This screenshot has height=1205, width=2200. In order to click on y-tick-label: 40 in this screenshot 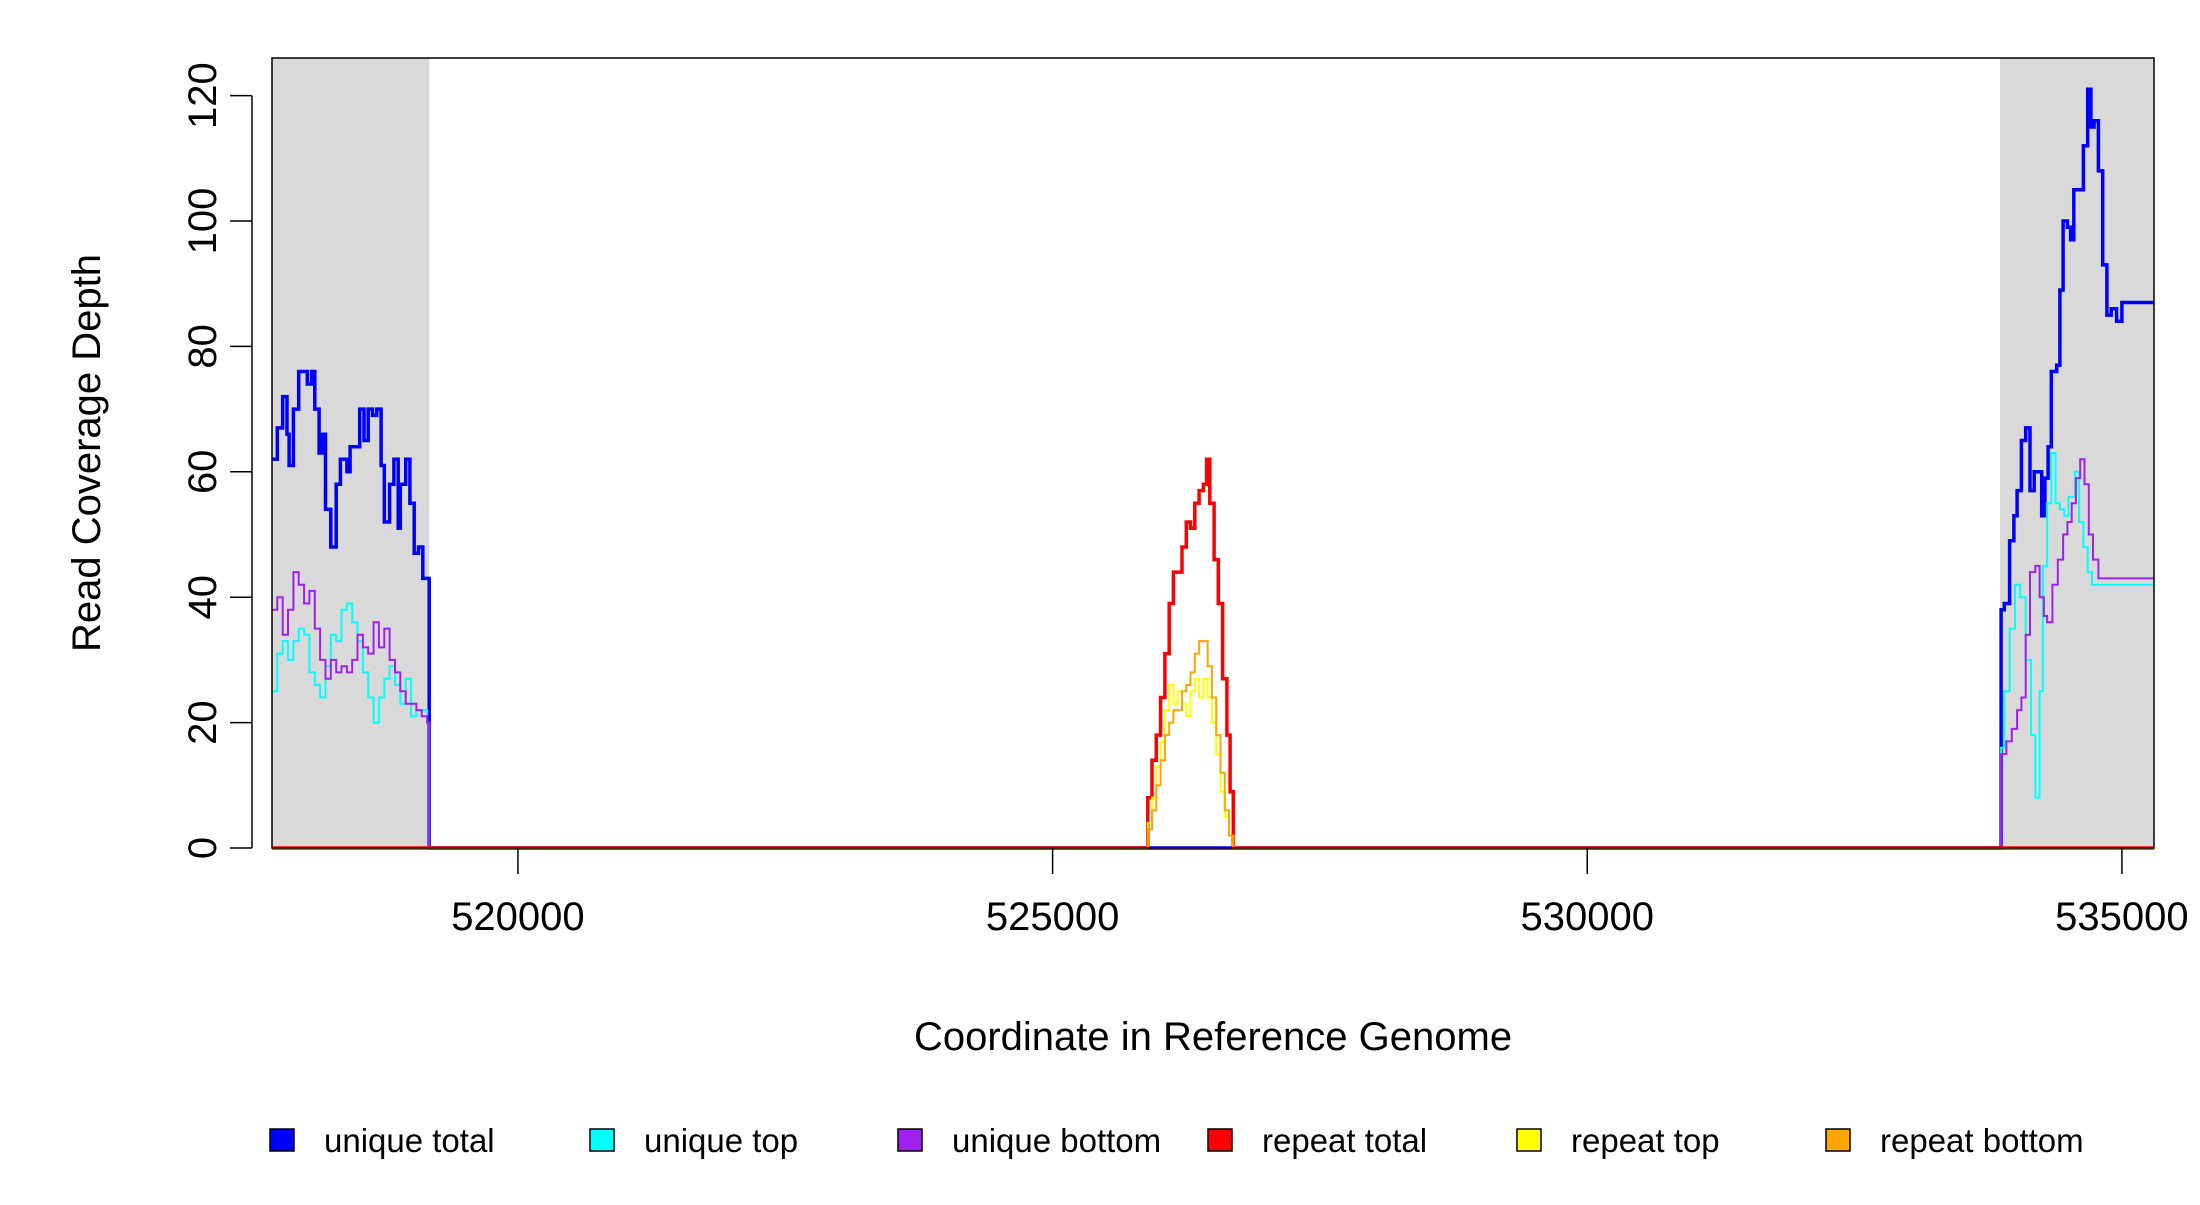, I will do `click(203, 597)`.